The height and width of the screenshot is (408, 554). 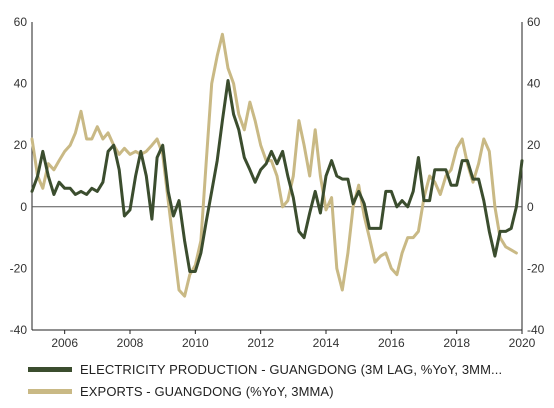 I want to click on x-tick-label: 2012, so click(x=260, y=343).